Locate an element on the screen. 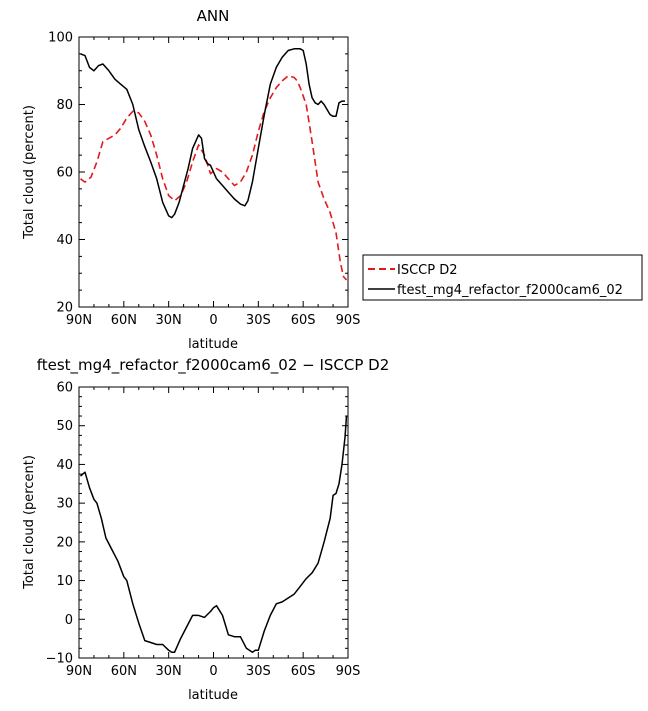 This screenshot has height=711, width=648. y-tick-label: 80 is located at coordinates (64, 105).